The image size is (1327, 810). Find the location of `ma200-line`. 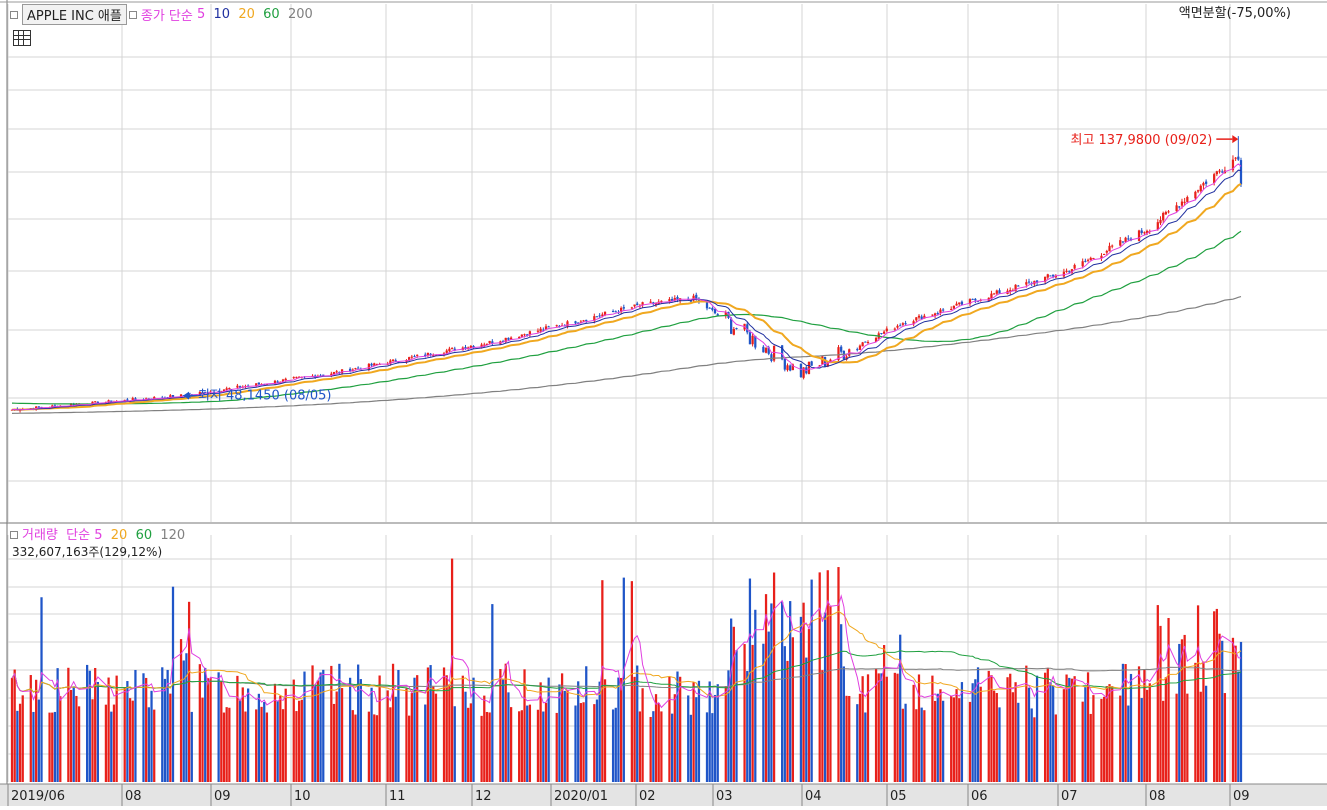

ma200-line is located at coordinates (626, 355).